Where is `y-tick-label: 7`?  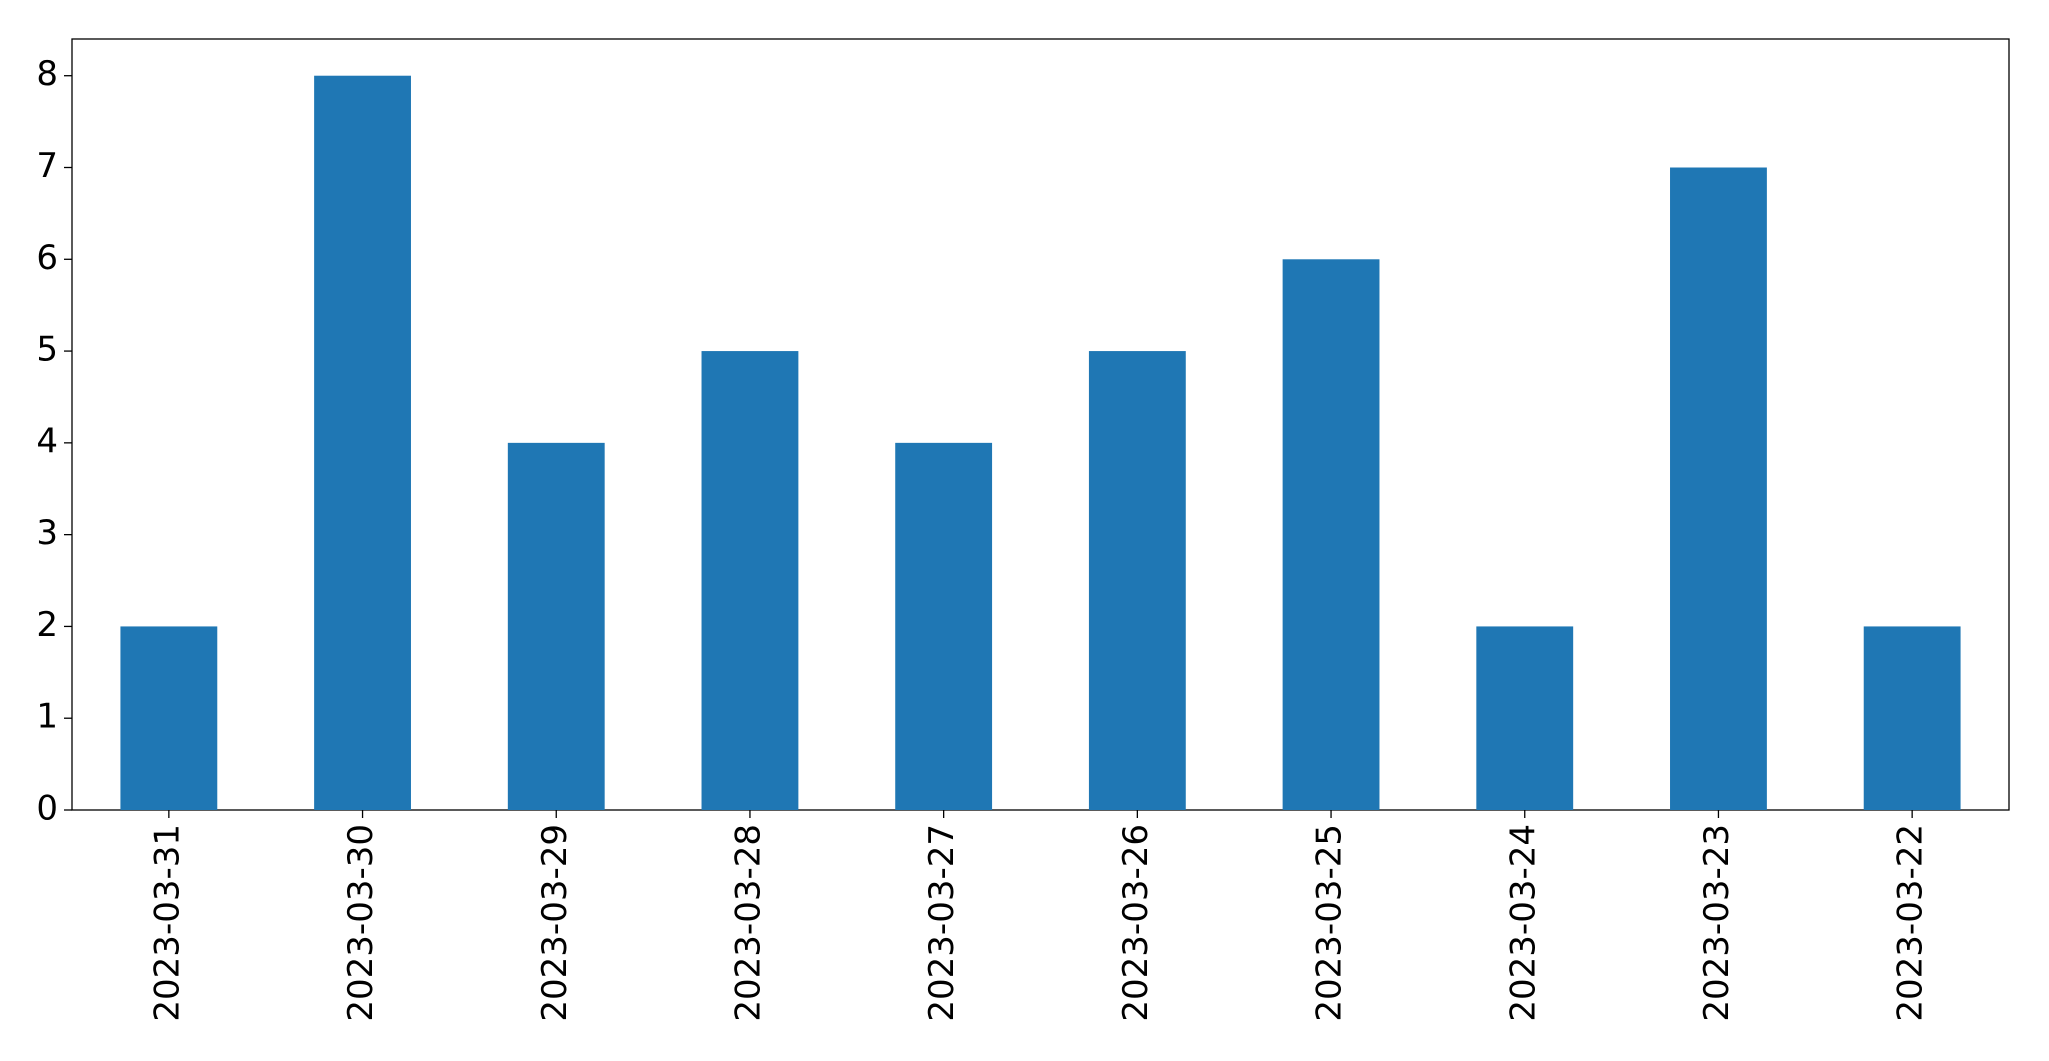
y-tick-label: 7 is located at coordinates (47, 166).